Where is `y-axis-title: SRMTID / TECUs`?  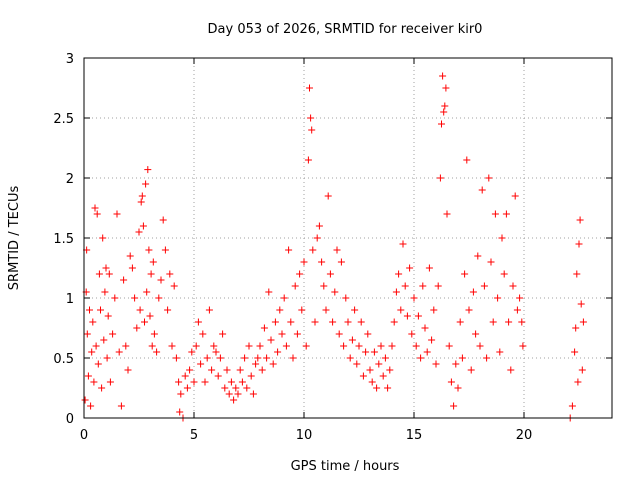
y-axis-title: SRMTID / TECUs is located at coordinates (14, 238).